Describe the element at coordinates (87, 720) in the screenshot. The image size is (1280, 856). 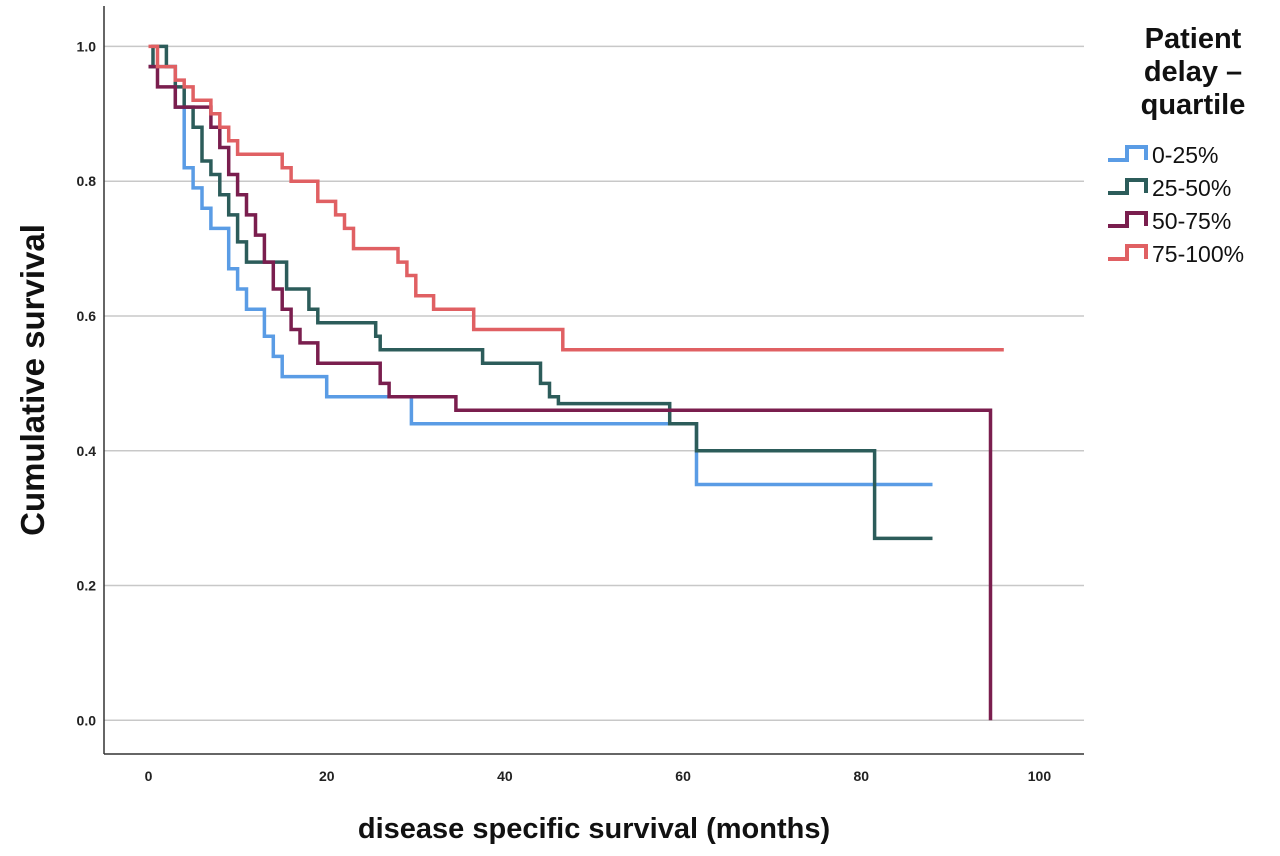
I see `y-tick-label: 0.0` at that location.